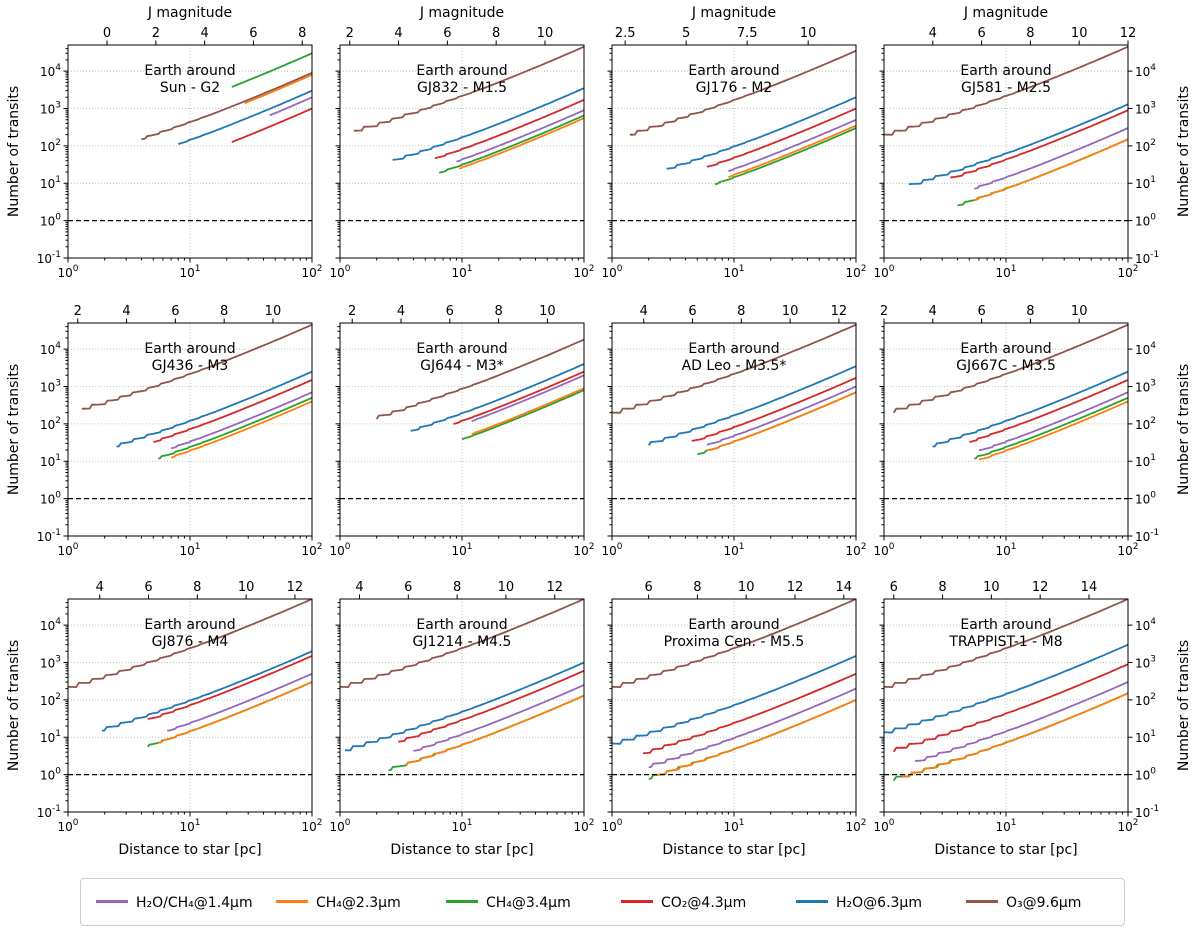 This screenshot has width=1200, height=930. I want to click on panel-title-line2: Sun - G2, so click(190, 88).